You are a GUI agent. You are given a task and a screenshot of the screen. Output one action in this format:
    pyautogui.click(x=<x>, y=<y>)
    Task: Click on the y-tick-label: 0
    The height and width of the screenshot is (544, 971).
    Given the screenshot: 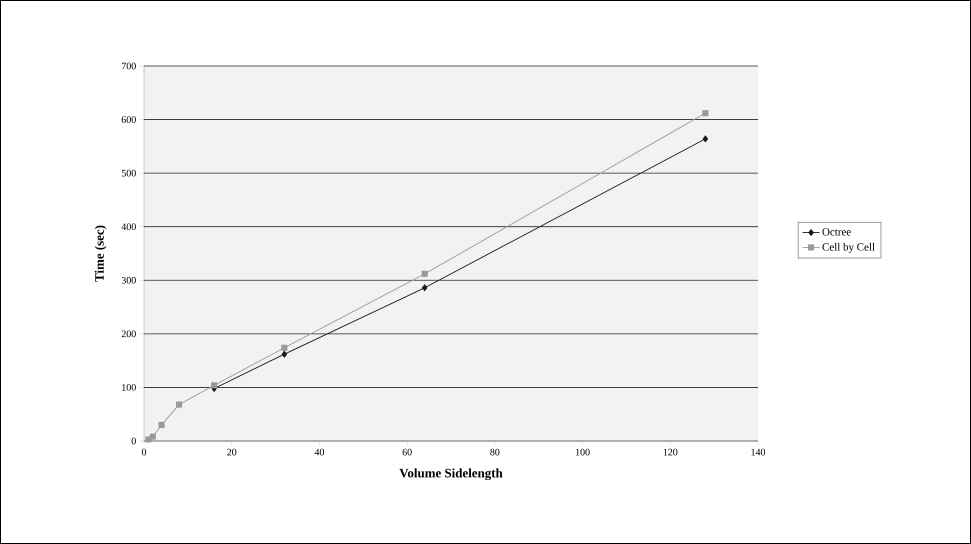 What is the action you would take?
    pyautogui.click(x=134, y=441)
    